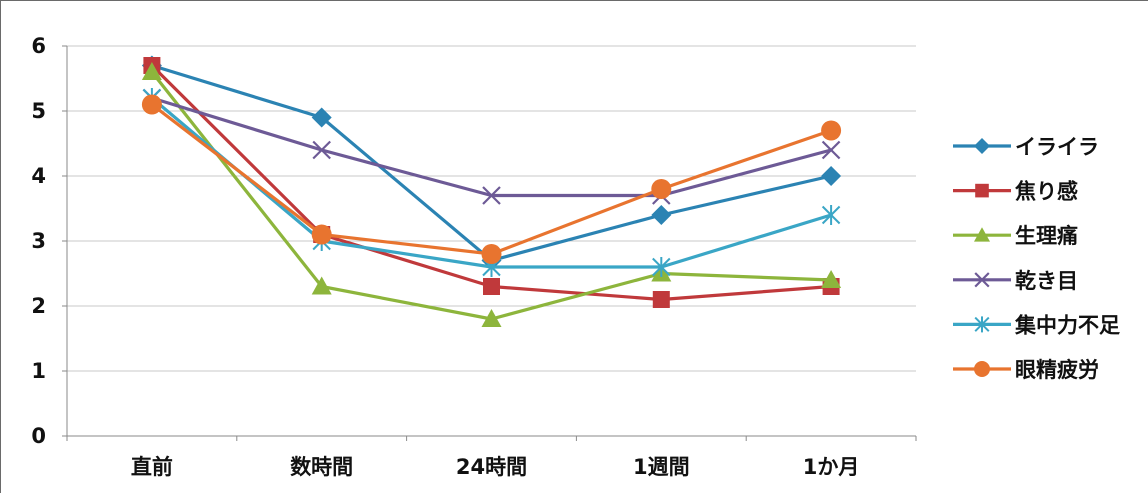 The image size is (1148, 493). I want to click on legend-label: 焦り感, so click(1046, 192).